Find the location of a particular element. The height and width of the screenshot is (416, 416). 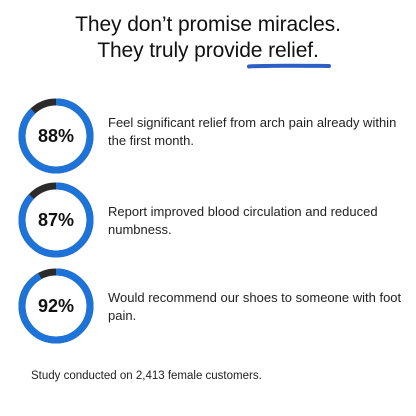

percent-value: 87% is located at coordinates (56, 220).